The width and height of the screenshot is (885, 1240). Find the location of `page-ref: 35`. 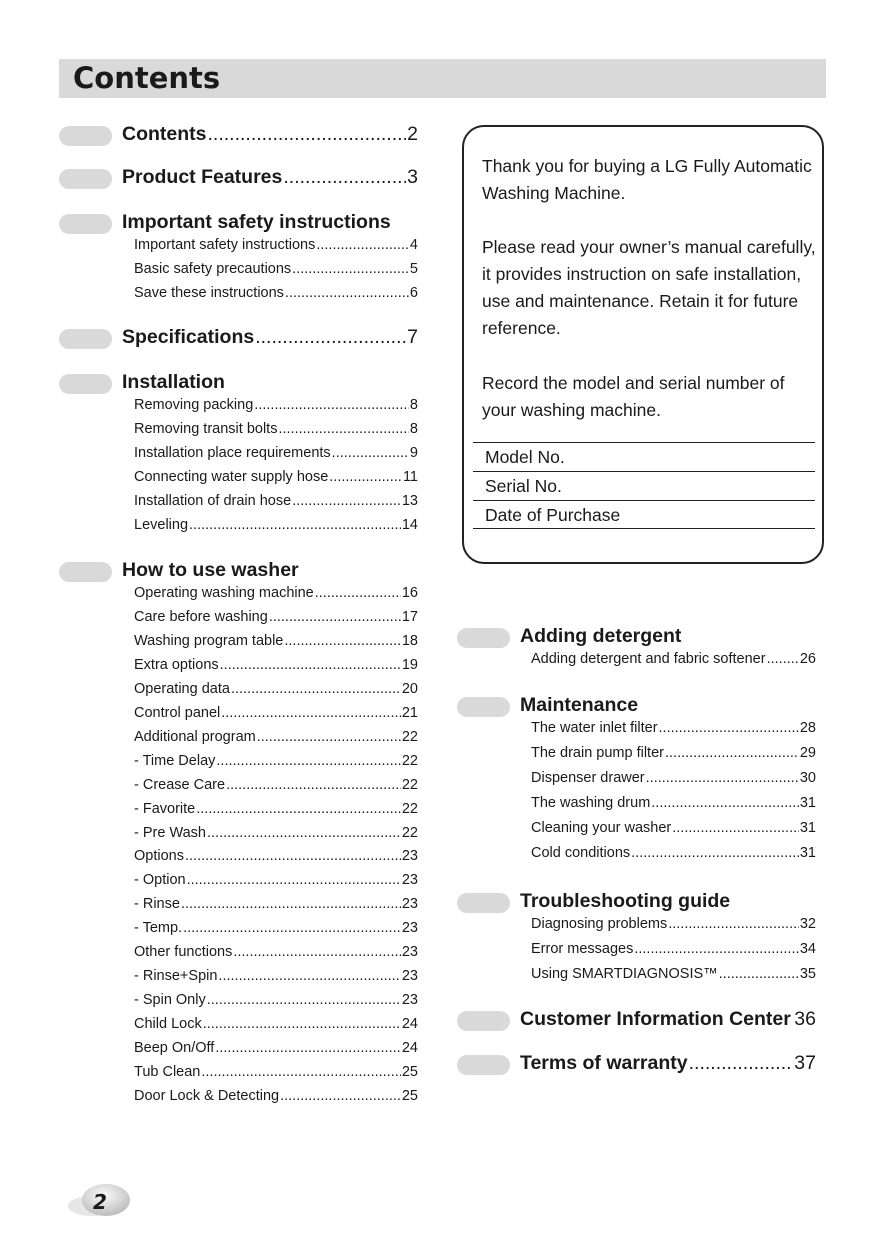

page-ref: 35 is located at coordinates (807, 974).